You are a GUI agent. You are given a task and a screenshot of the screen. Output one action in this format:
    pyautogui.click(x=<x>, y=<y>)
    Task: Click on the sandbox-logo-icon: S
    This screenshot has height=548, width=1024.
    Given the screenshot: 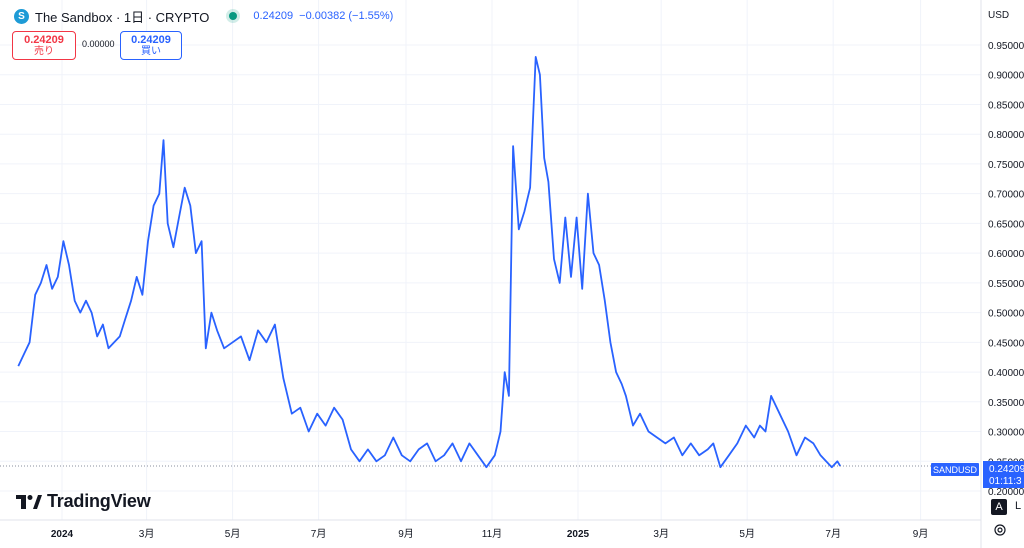 What is the action you would take?
    pyautogui.click(x=21, y=16)
    